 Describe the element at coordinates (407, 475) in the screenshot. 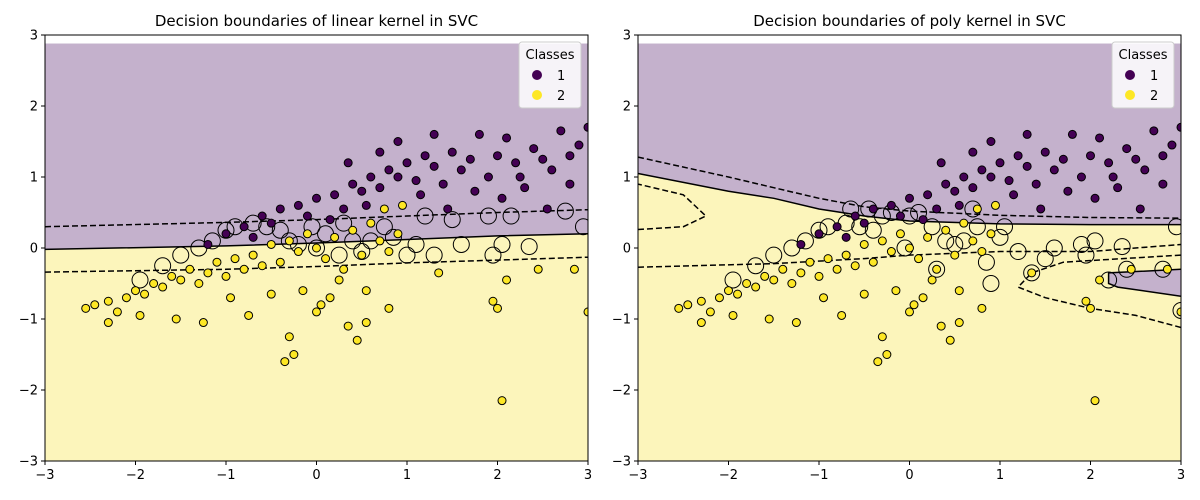

I see `x-tick-label: 1` at that location.